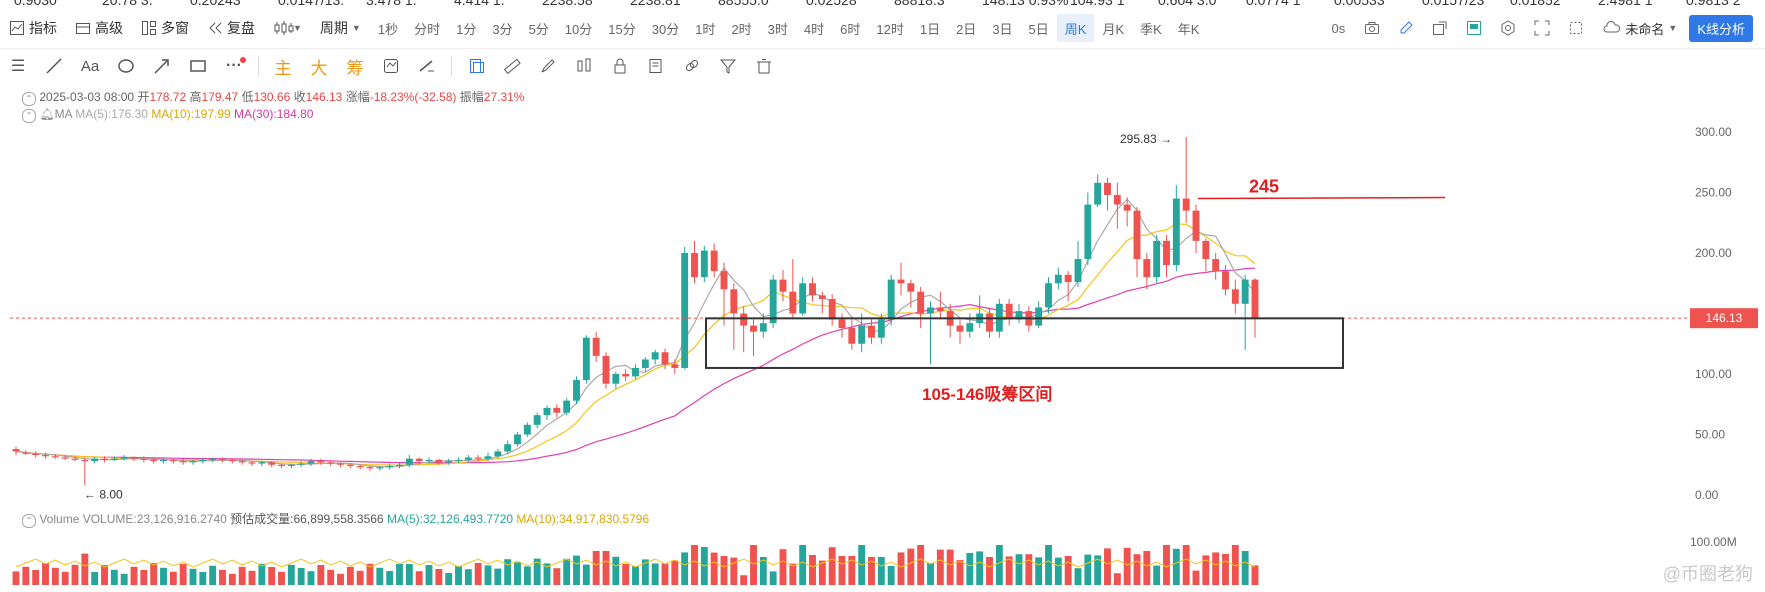 The width and height of the screenshot is (1765, 592). Describe the element at coordinates (1542, 28) in the screenshot. I see `fullscreen-icon` at that location.